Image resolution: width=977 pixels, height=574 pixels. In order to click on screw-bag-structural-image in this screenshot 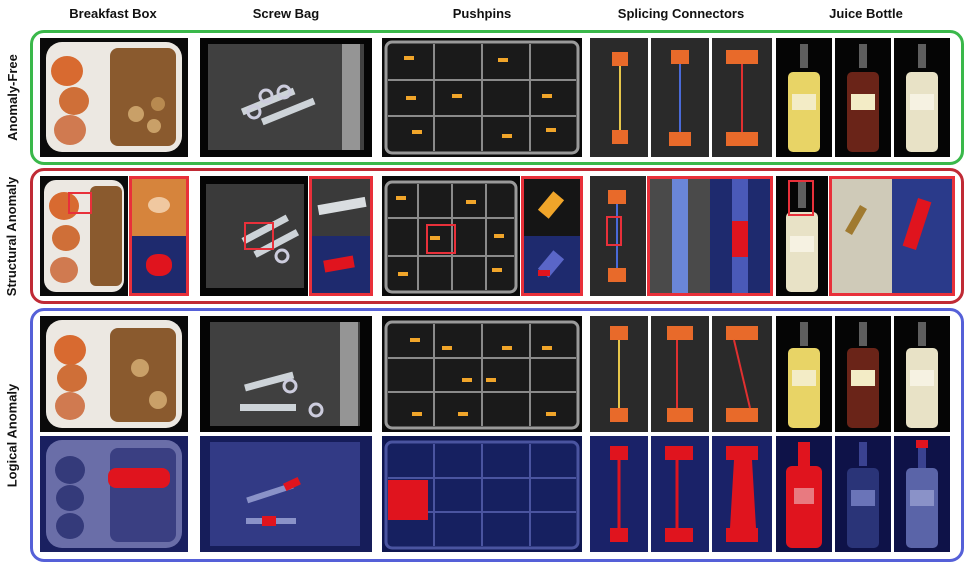, I will do `click(254, 236)`.